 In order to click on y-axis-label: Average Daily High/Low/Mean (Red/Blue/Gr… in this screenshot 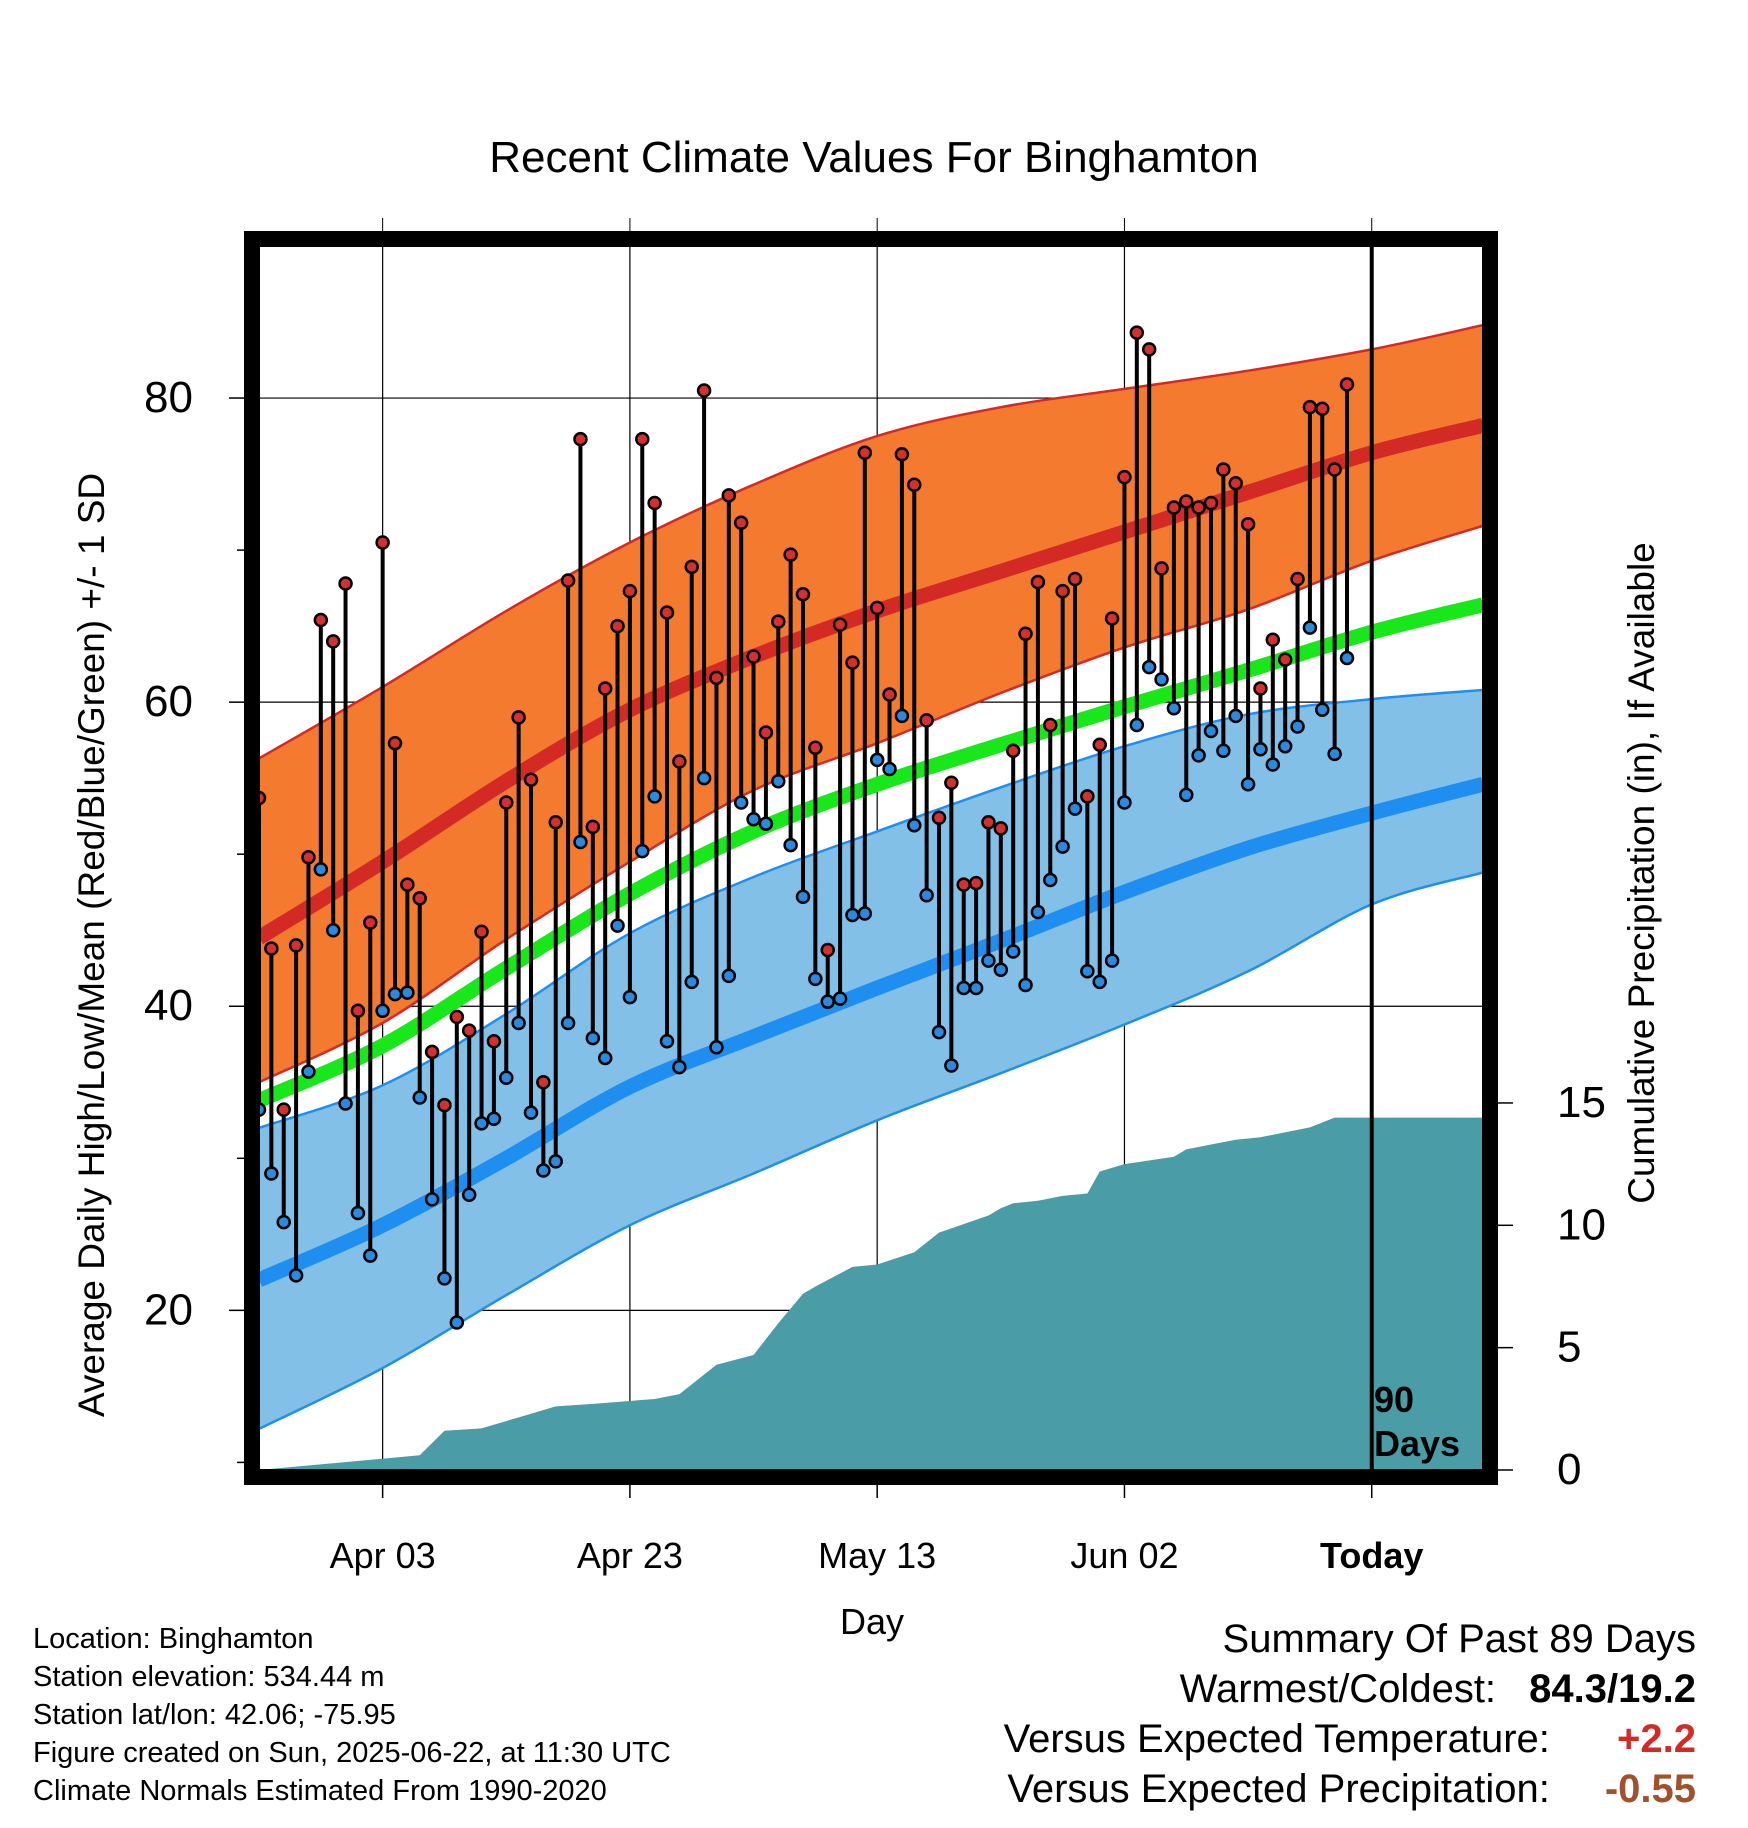, I will do `click(91, 945)`.